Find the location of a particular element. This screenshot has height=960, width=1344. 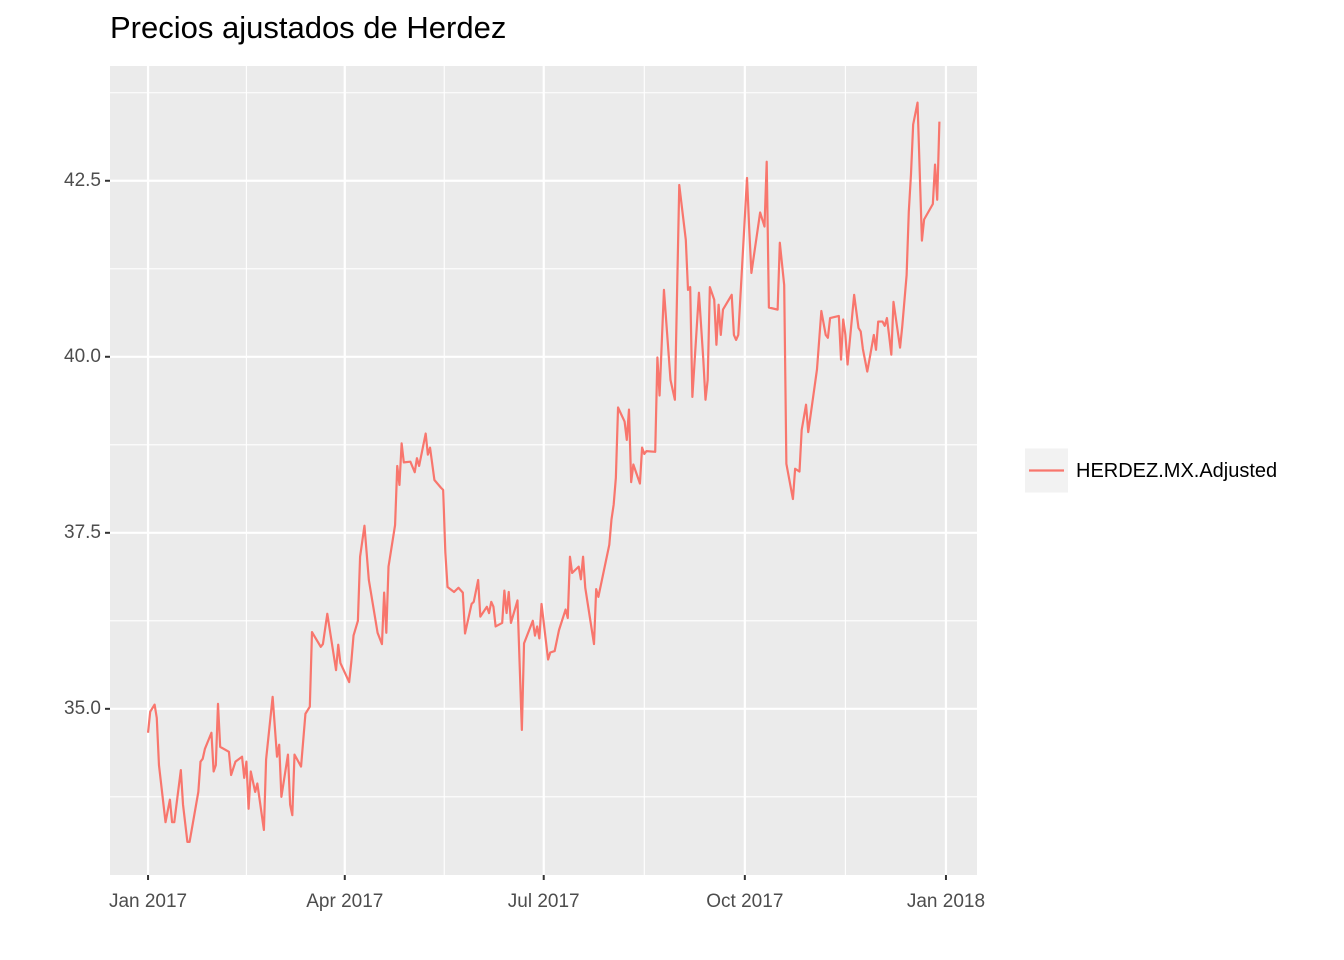

chart-title: Precios ajustados de Herdez is located at coordinates (308, 27).